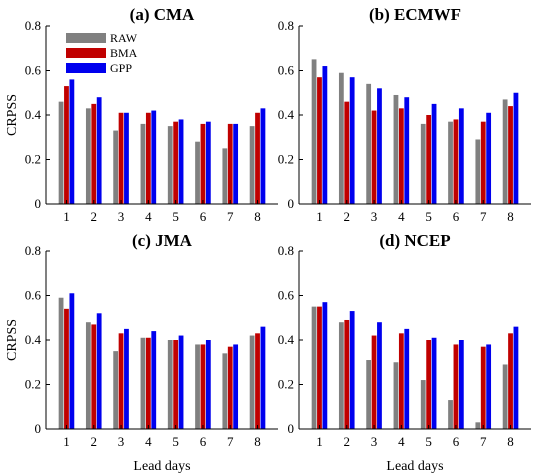 Image resolution: width=550 pixels, height=476 pixels. I want to click on panel-c-xtick-label: 8, so click(257, 441).